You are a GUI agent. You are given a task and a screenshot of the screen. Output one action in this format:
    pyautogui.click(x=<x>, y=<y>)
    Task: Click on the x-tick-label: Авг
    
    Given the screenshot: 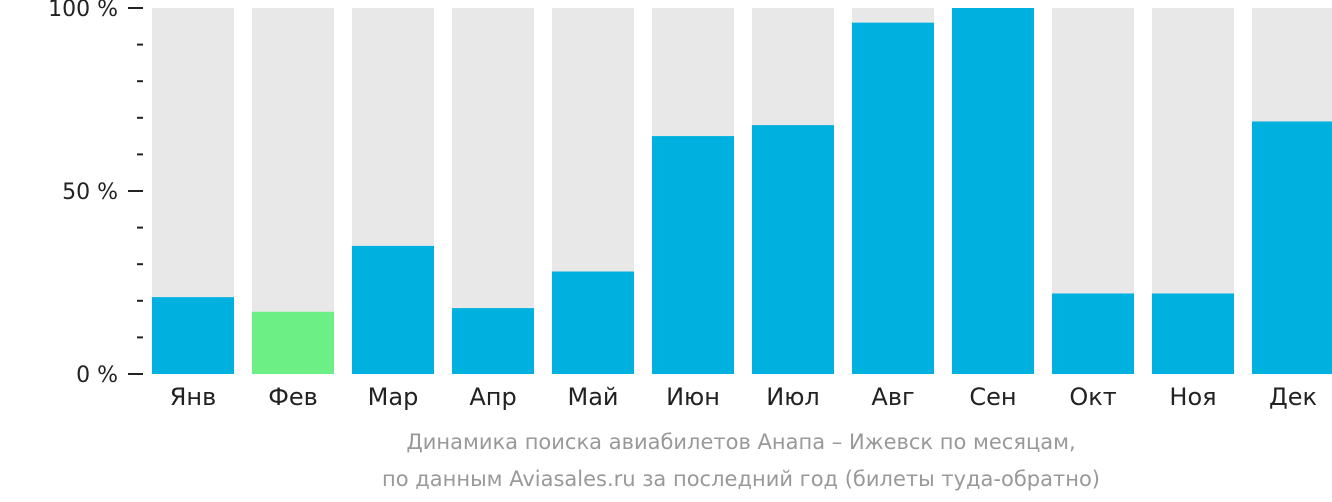 What is the action you would take?
    pyautogui.click(x=892, y=397)
    